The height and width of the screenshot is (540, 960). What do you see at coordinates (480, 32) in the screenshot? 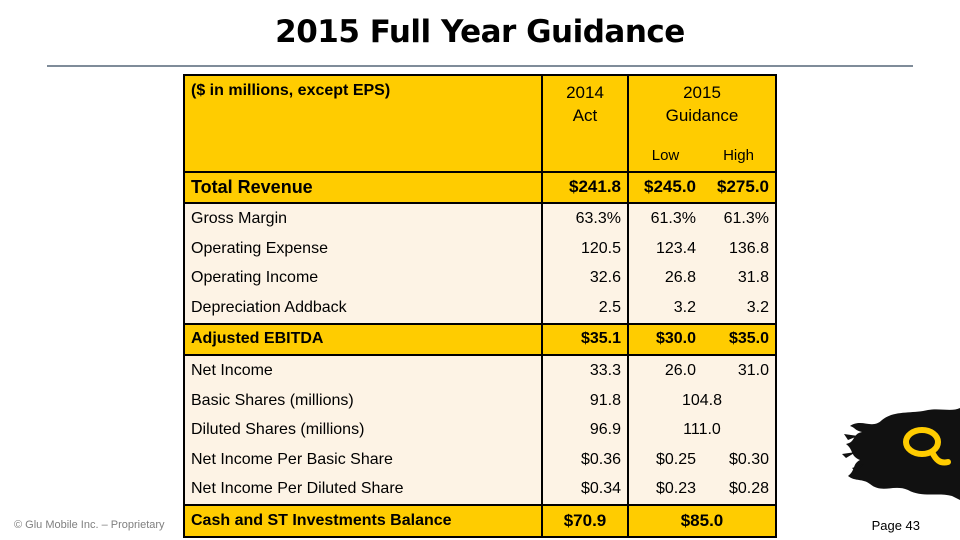
I see `slide-title: 2015 Full Year Guidance` at bounding box center [480, 32].